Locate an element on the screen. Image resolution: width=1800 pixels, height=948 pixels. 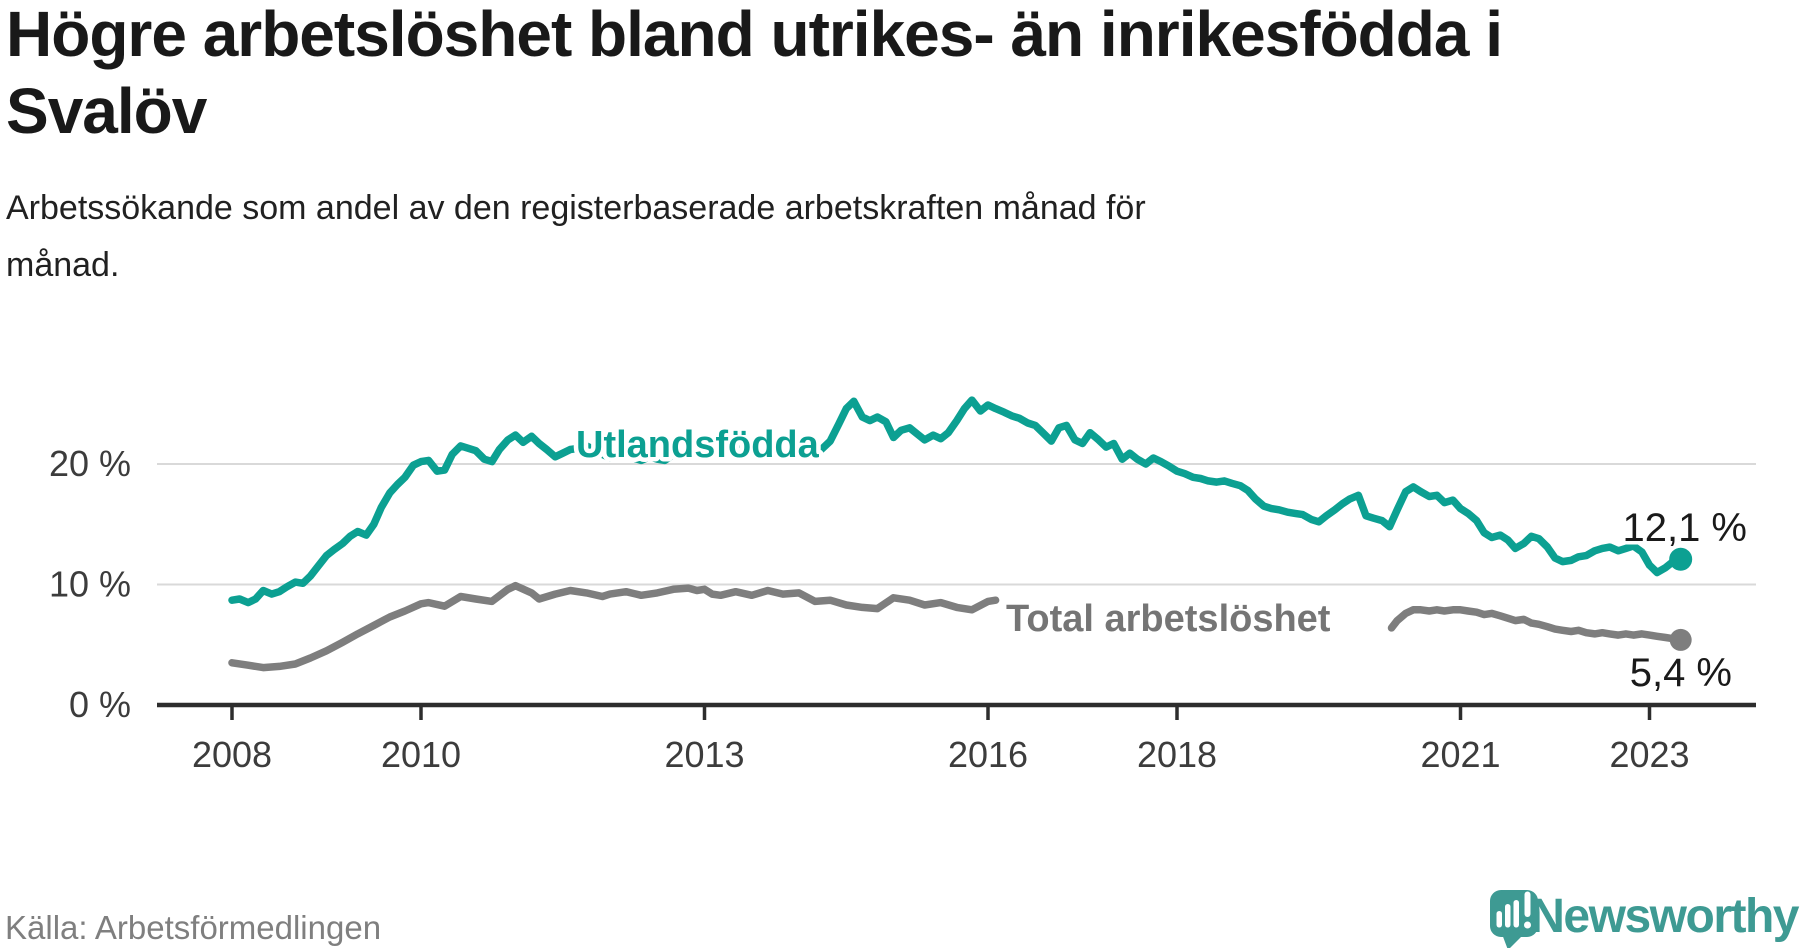
chart-title-line2: Svalöv is located at coordinates (106, 111).